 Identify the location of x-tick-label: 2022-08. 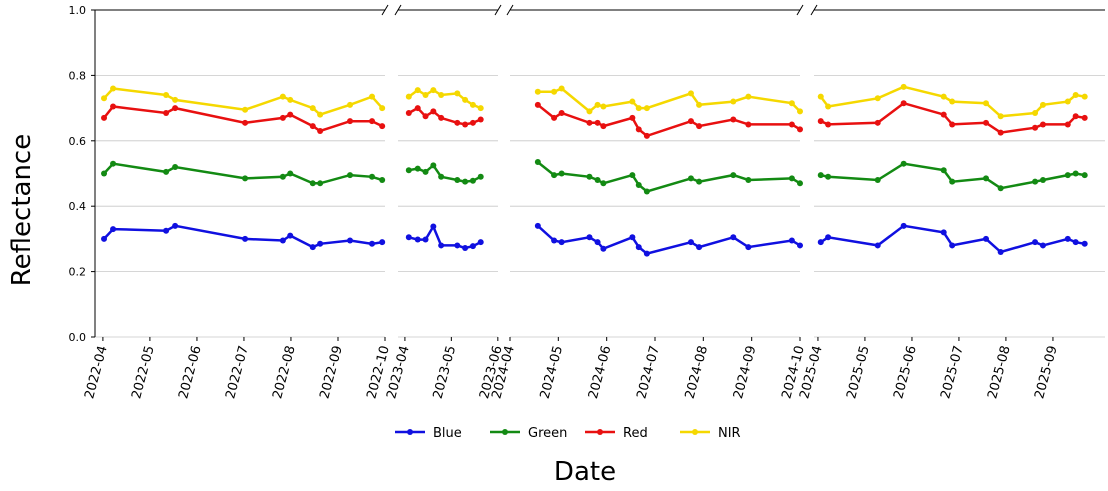
(284, 372).